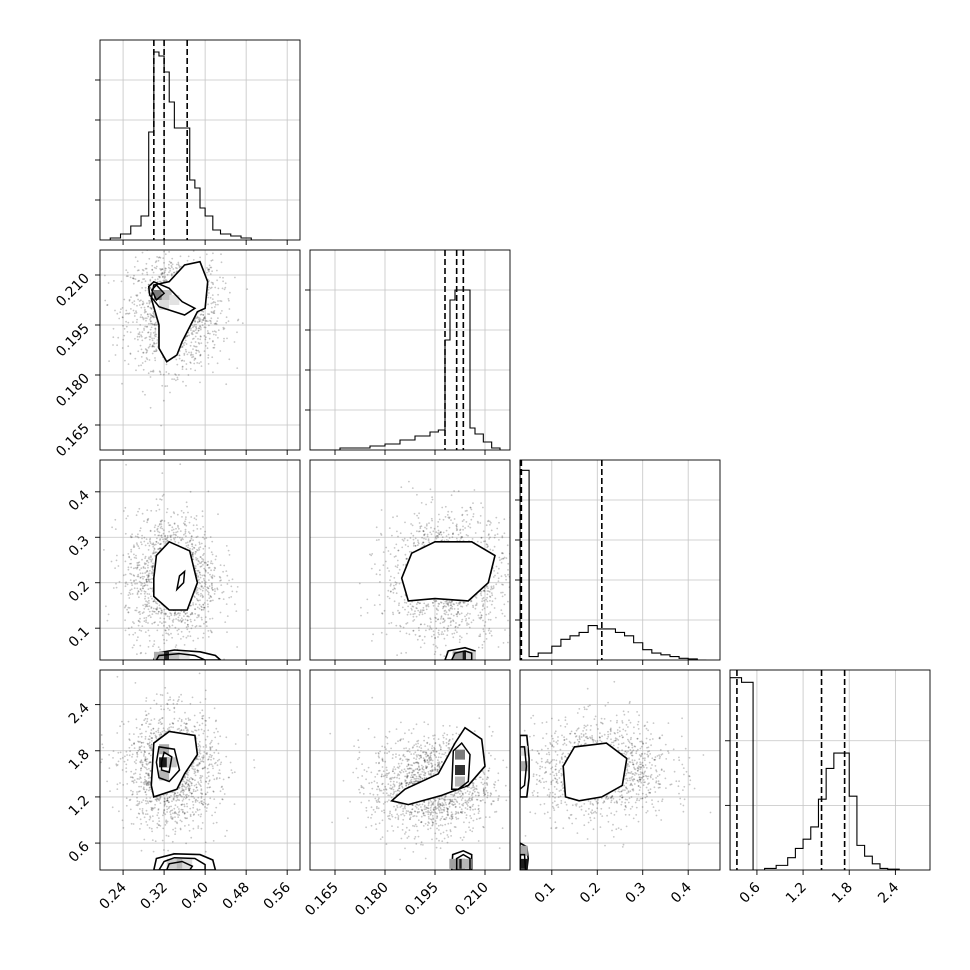 This screenshot has width=970, height=970. Describe the element at coordinates (79, 591) in the screenshot. I see `ytick-label-p2: 0.2` at that location.